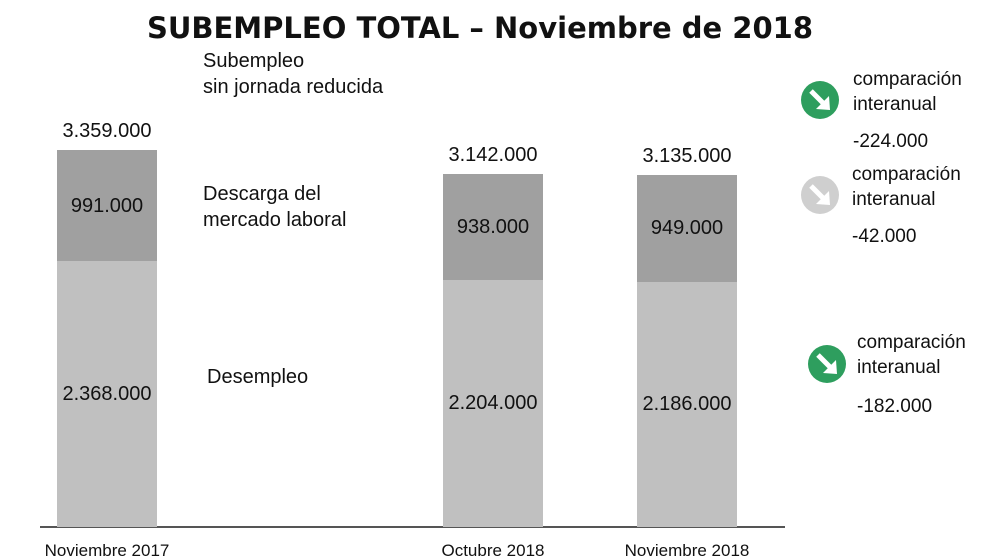 The image size is (983, 560). Describe the element at coordinates (258, 377) in the screenshot. I see `series-label: Desempleo` at that location.